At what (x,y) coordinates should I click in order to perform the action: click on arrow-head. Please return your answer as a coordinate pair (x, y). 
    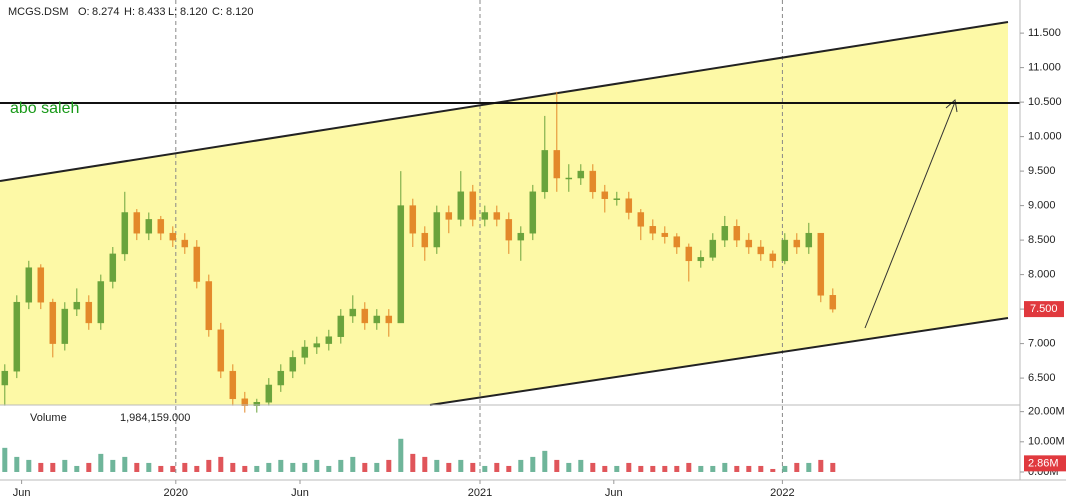
    Looking at the image, I should click on (951, 106).